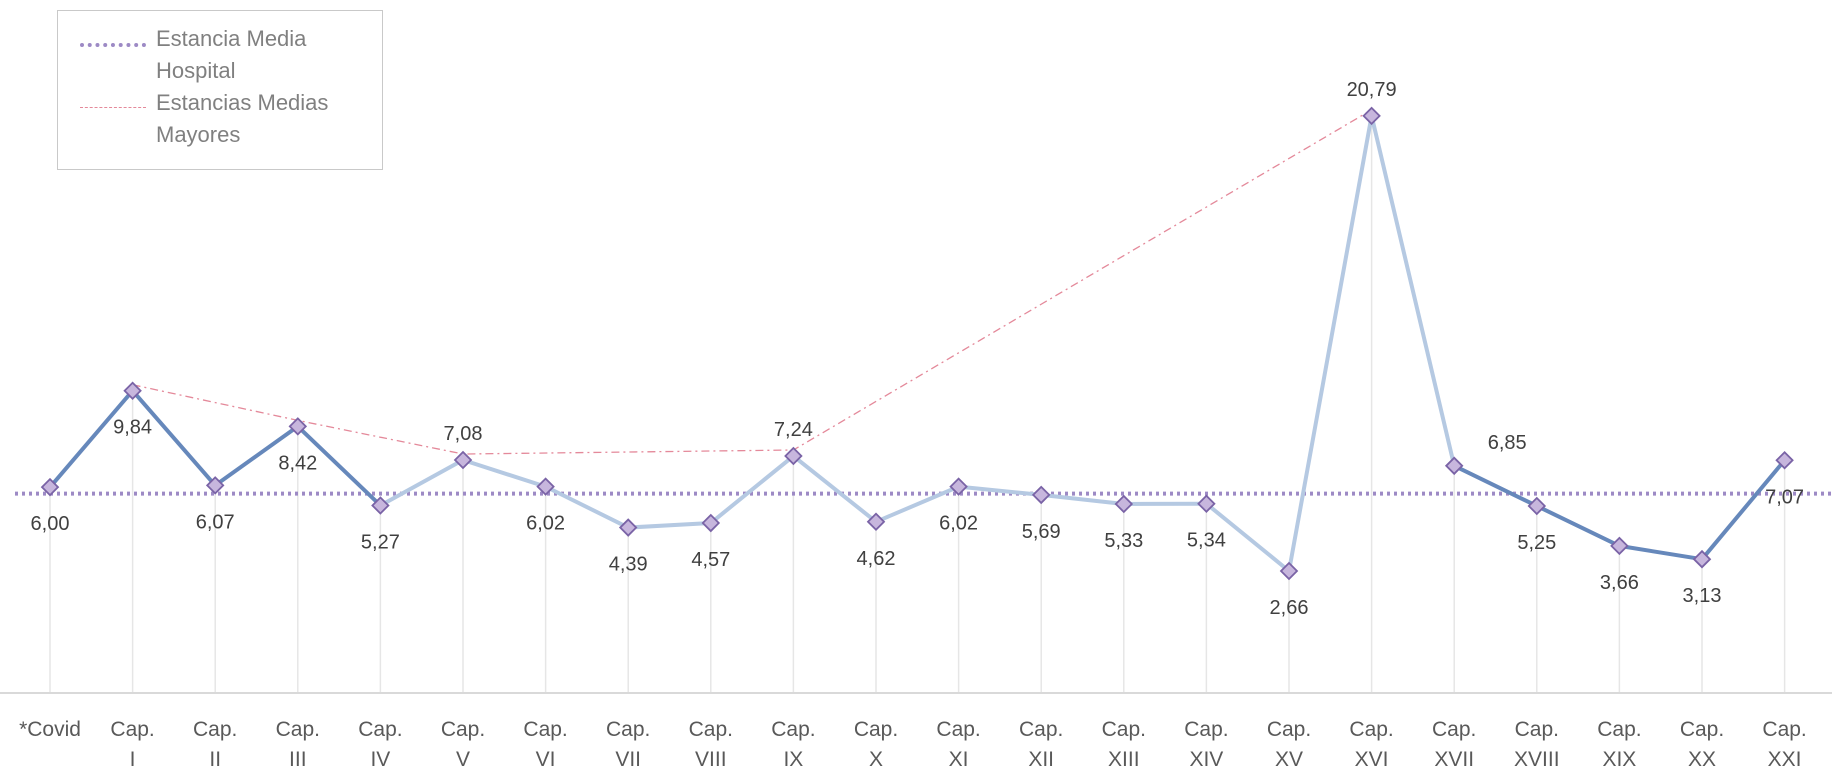 This screenshot has width=1832, height=771. What do you see at coordinates (1454, 744) in the screenshot?
I see `x-tick-label: Cap. XVII` at bounding box center [1454, 744].